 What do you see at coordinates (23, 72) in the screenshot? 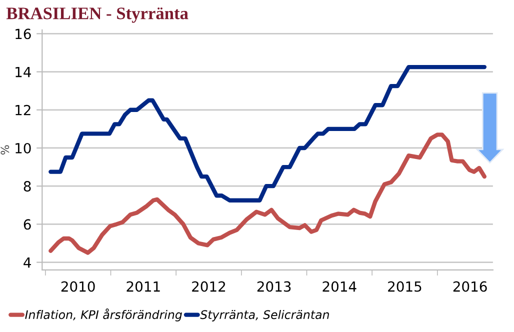
I see `y-tick-label: 14` at bounding box center [23, 72].